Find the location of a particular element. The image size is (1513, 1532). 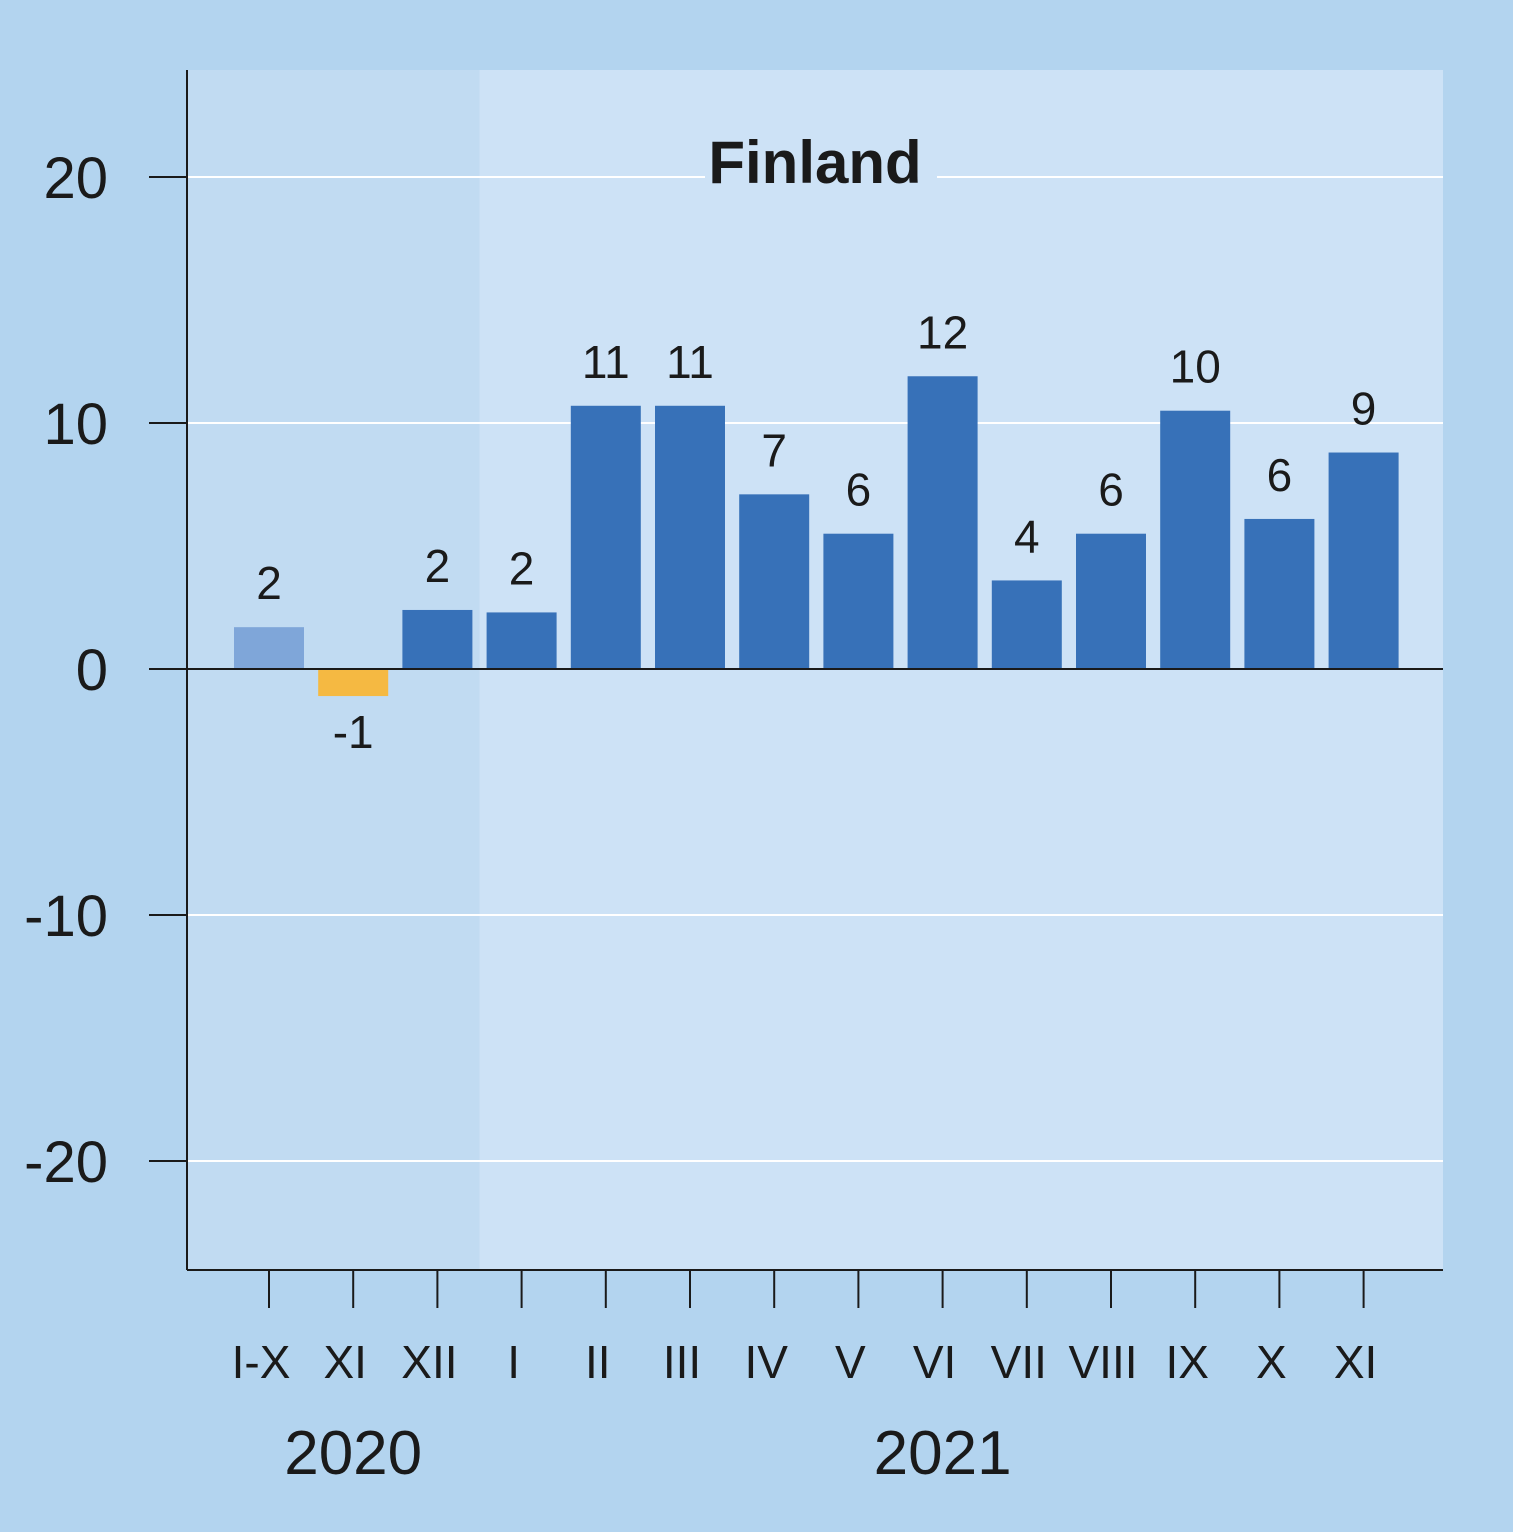

bar-data-label: 9 is located at coordinates (1364, 409).